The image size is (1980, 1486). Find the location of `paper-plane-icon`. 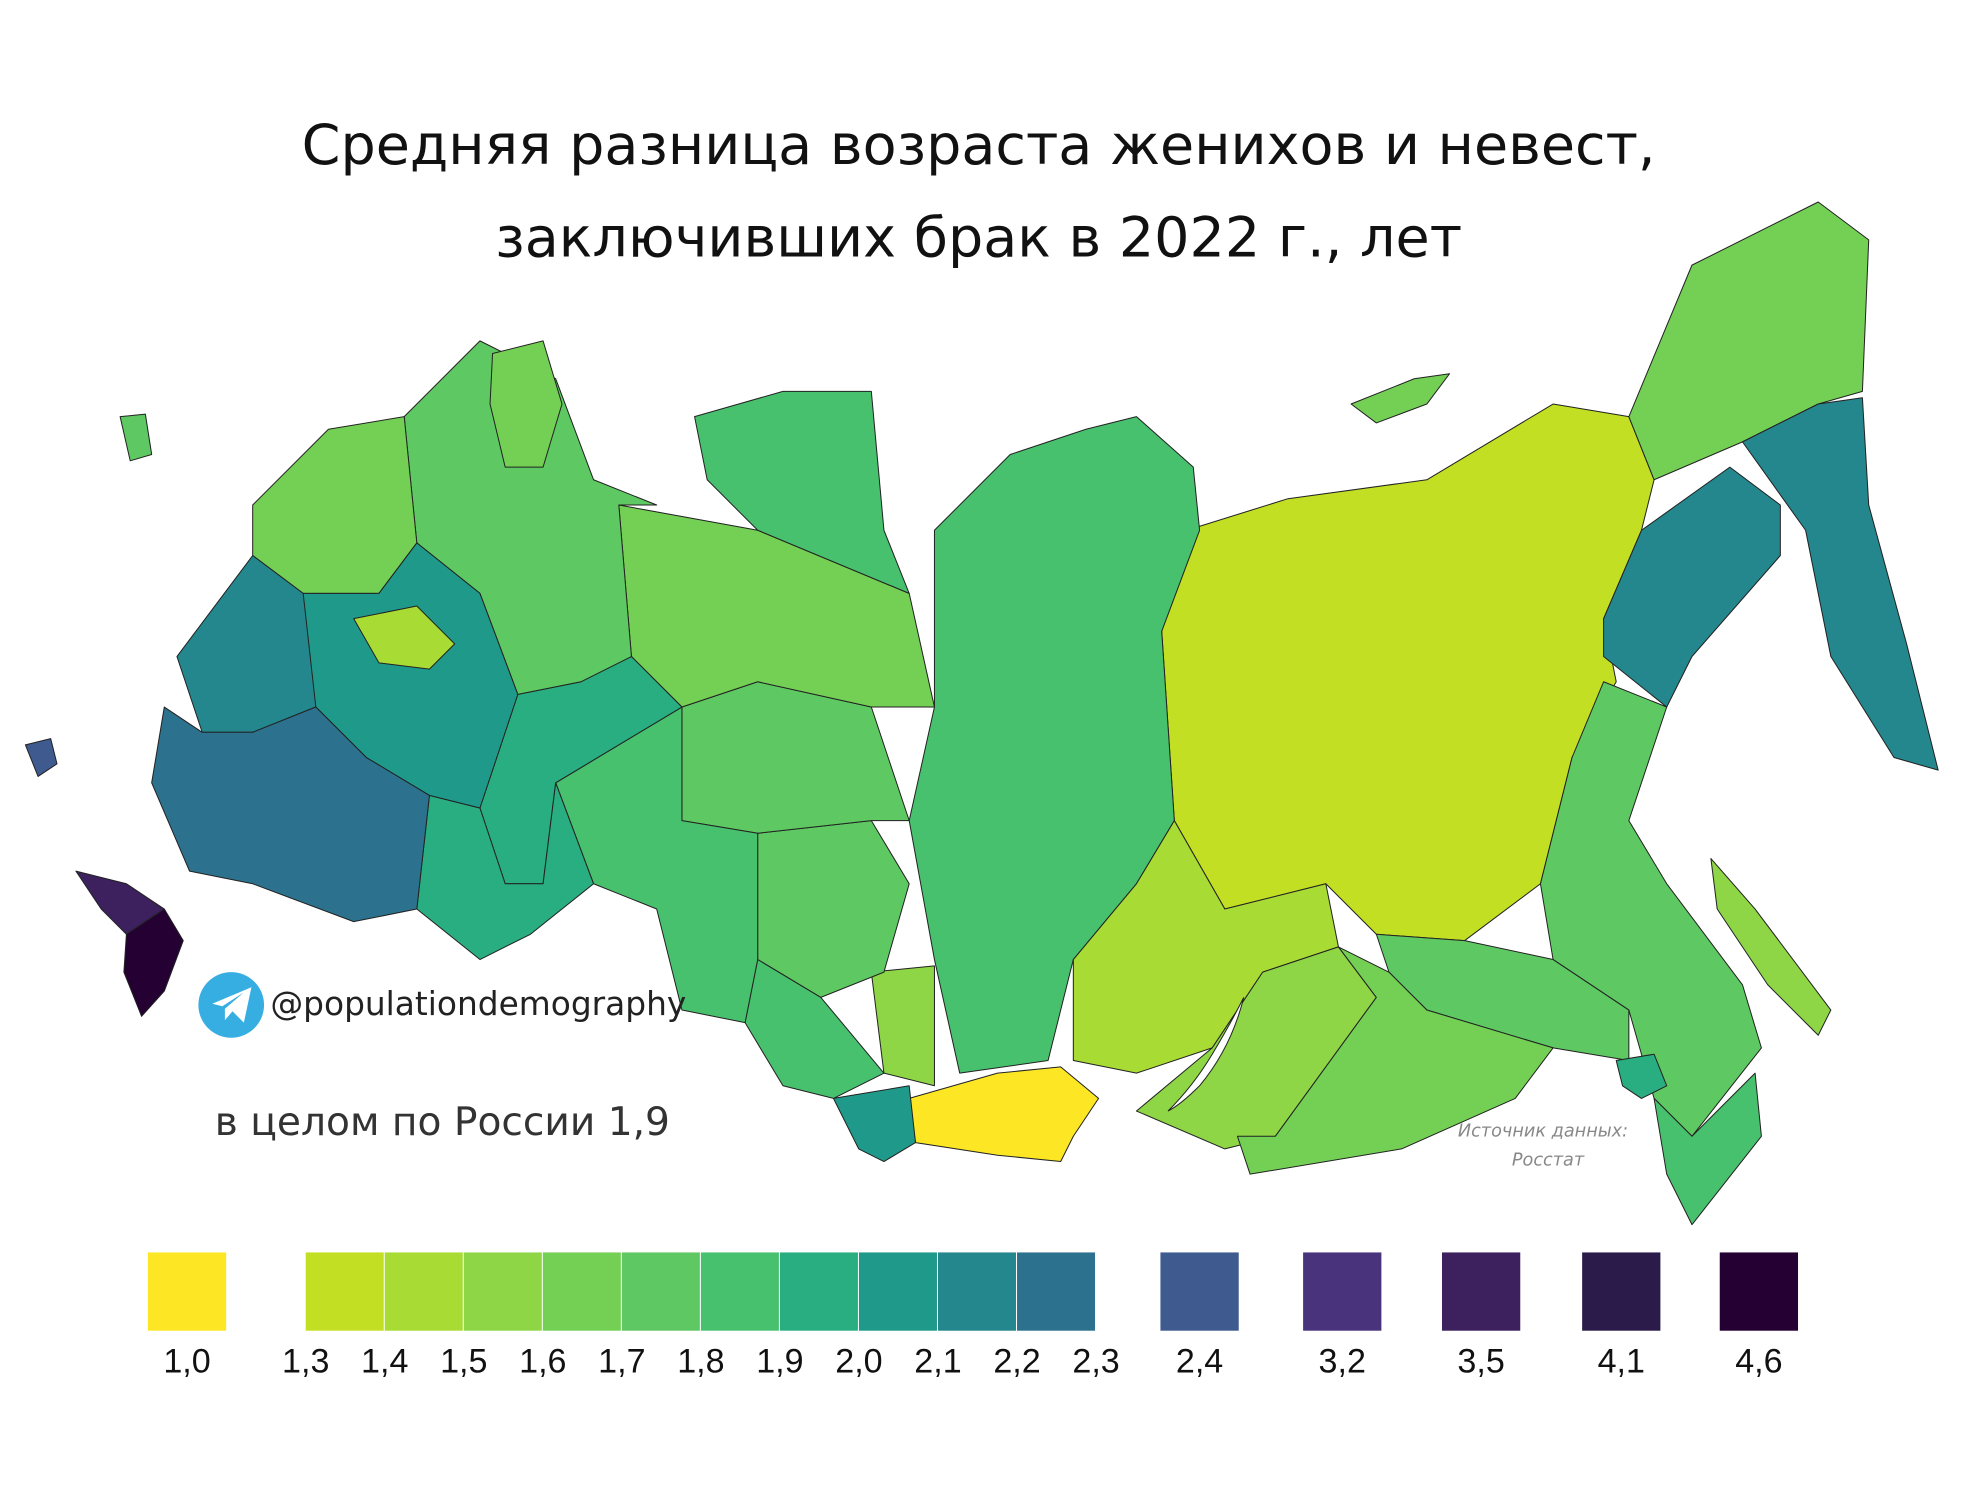

paper-plane-icon is located at coordinates (232, 1005).